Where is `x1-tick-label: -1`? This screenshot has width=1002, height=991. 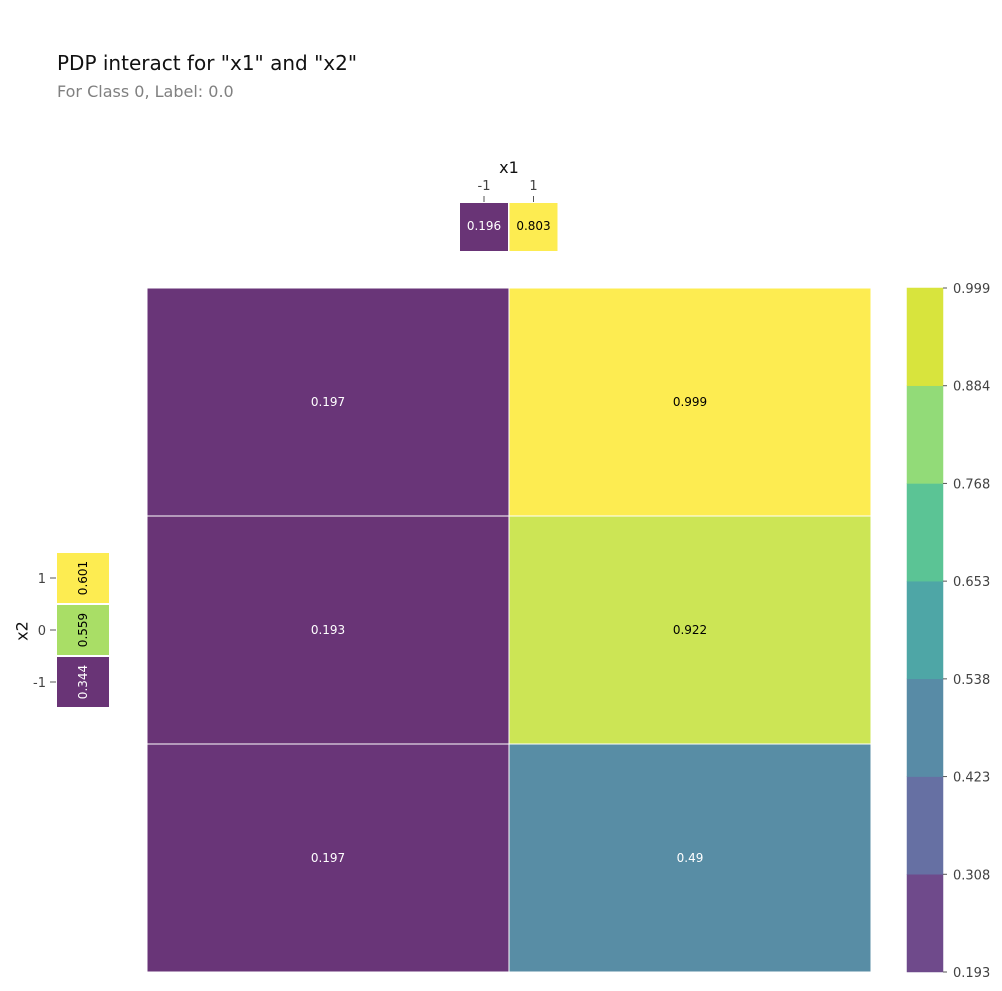
x1-tick-label: -1 is located at coordinates (484, 186).